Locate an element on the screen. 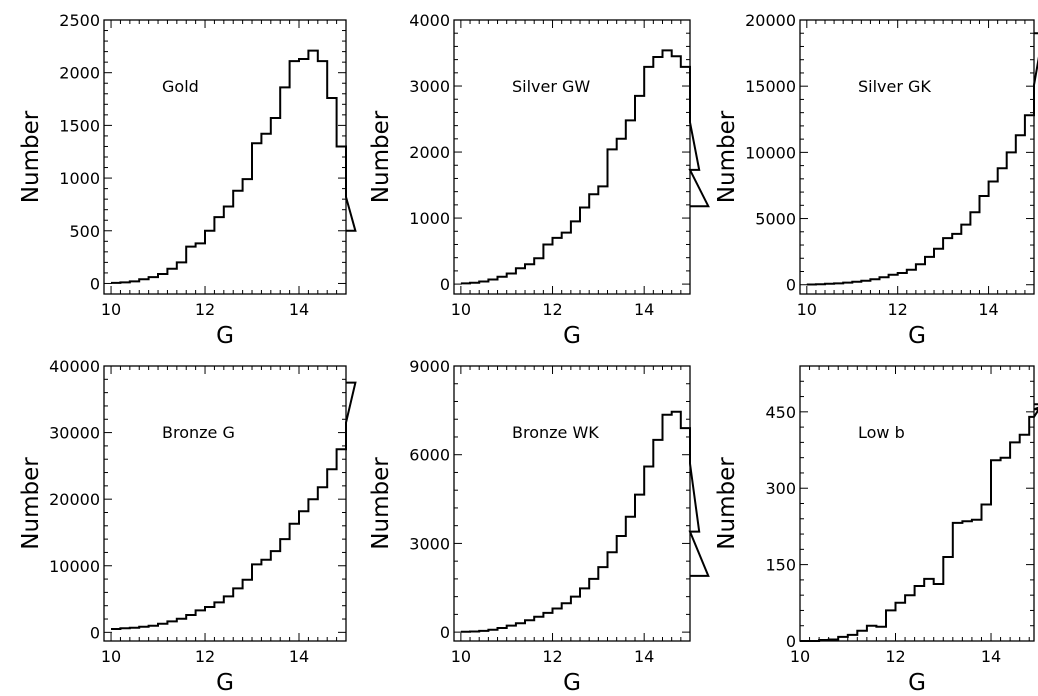 The height and width of the screenshot is (696, 1038). y-tick-label: 30000 is located at coordinates (74, 433).